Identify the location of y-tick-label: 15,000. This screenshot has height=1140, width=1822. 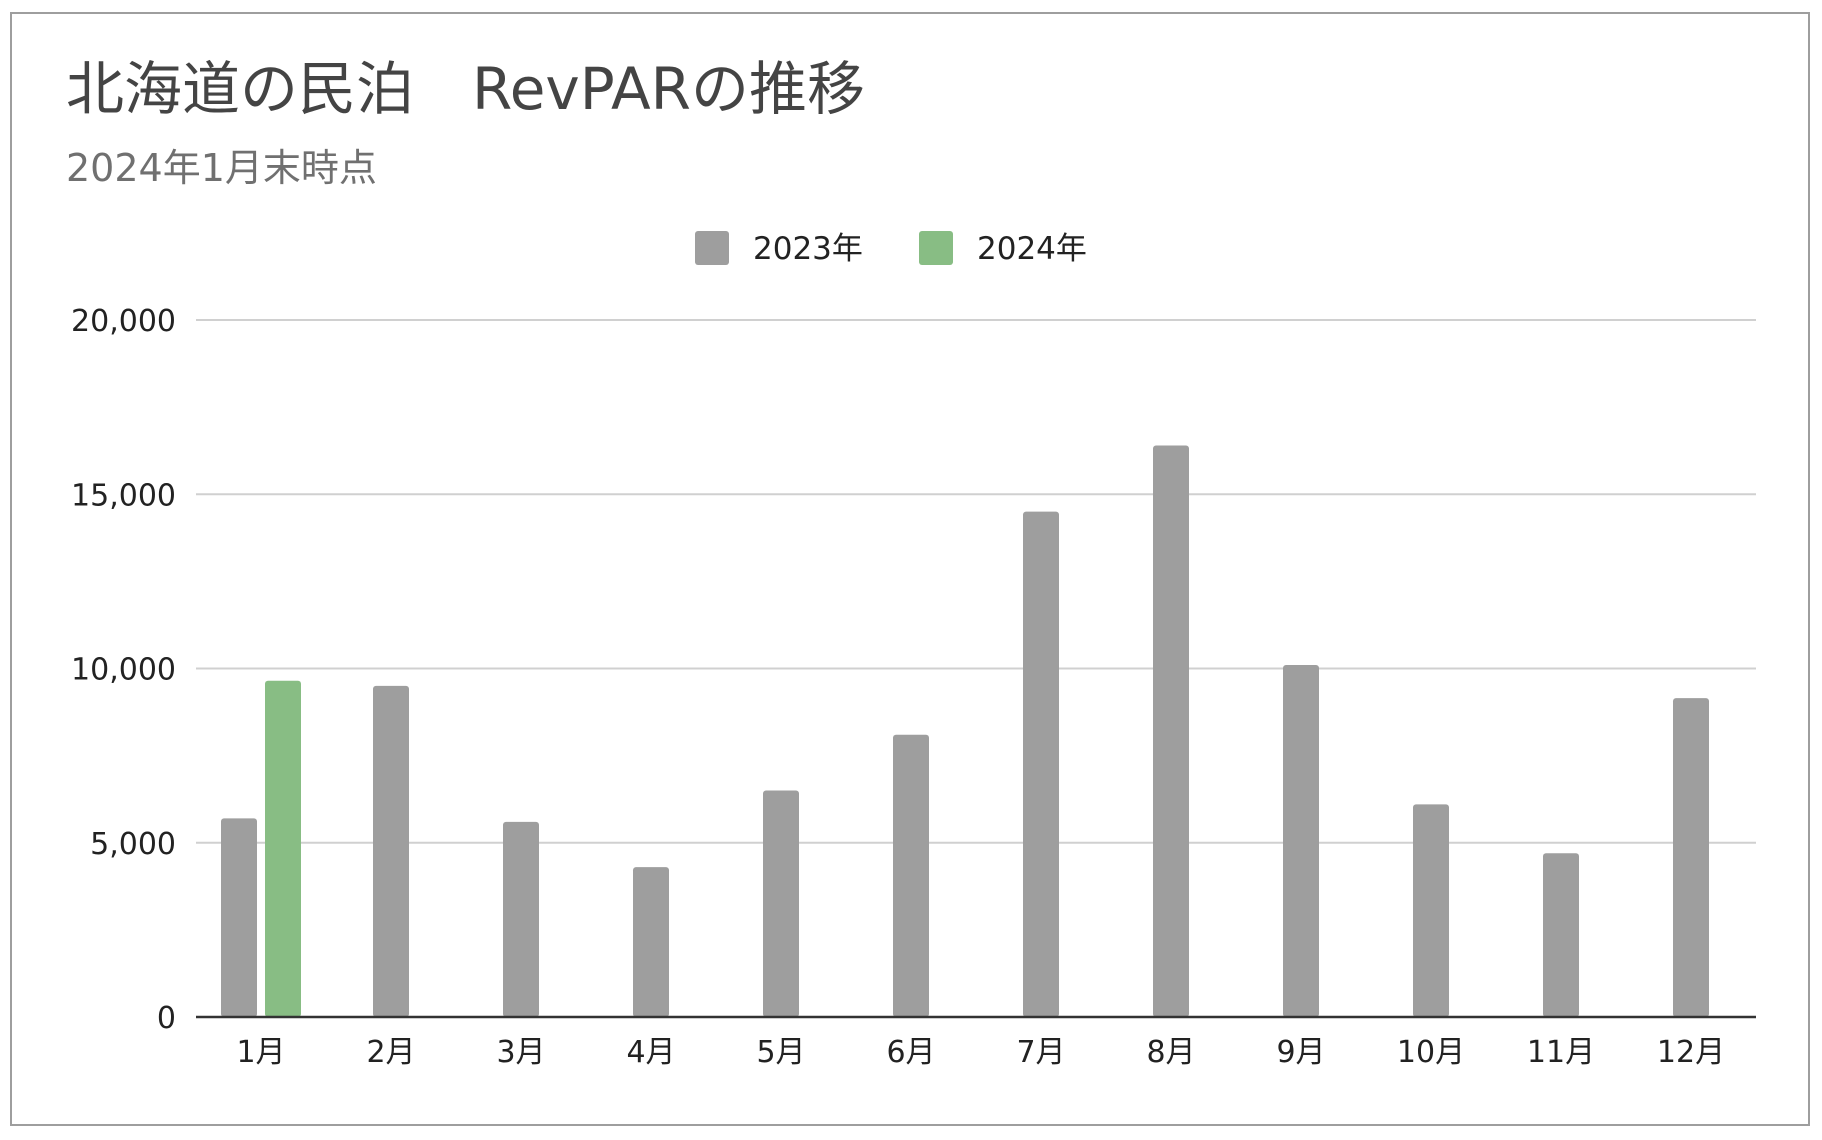
(123, 495).